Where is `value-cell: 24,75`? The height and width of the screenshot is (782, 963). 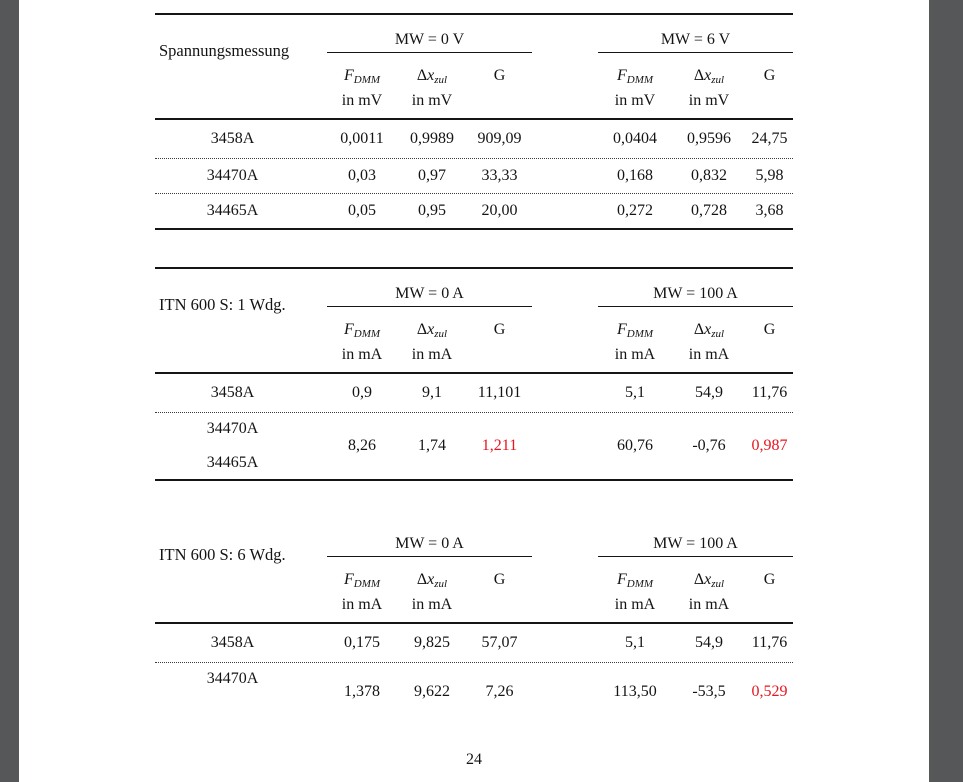 value-cell: 24,75 is located at coordinates (769, 138).